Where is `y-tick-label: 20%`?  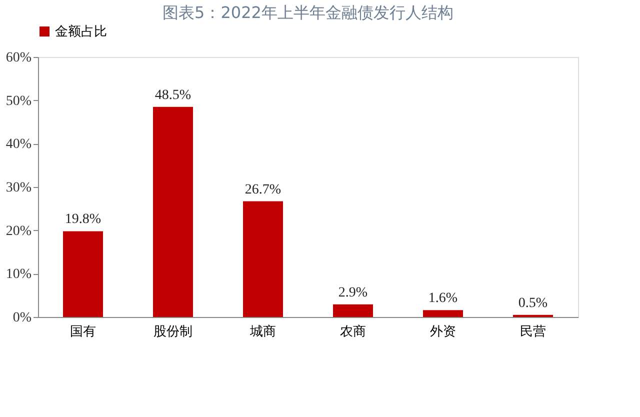 y-tick-label: 20% is located at coordinates (19, 231).